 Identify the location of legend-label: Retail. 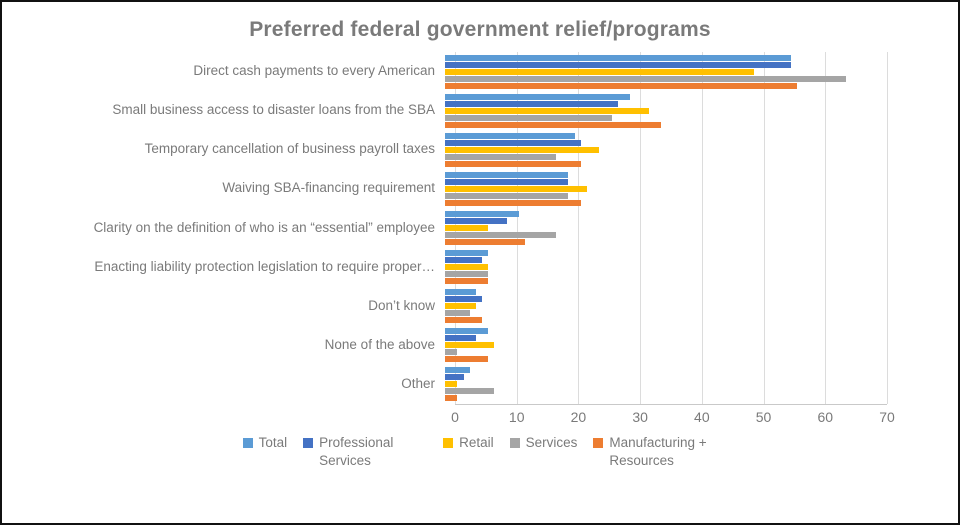
(476, 442).